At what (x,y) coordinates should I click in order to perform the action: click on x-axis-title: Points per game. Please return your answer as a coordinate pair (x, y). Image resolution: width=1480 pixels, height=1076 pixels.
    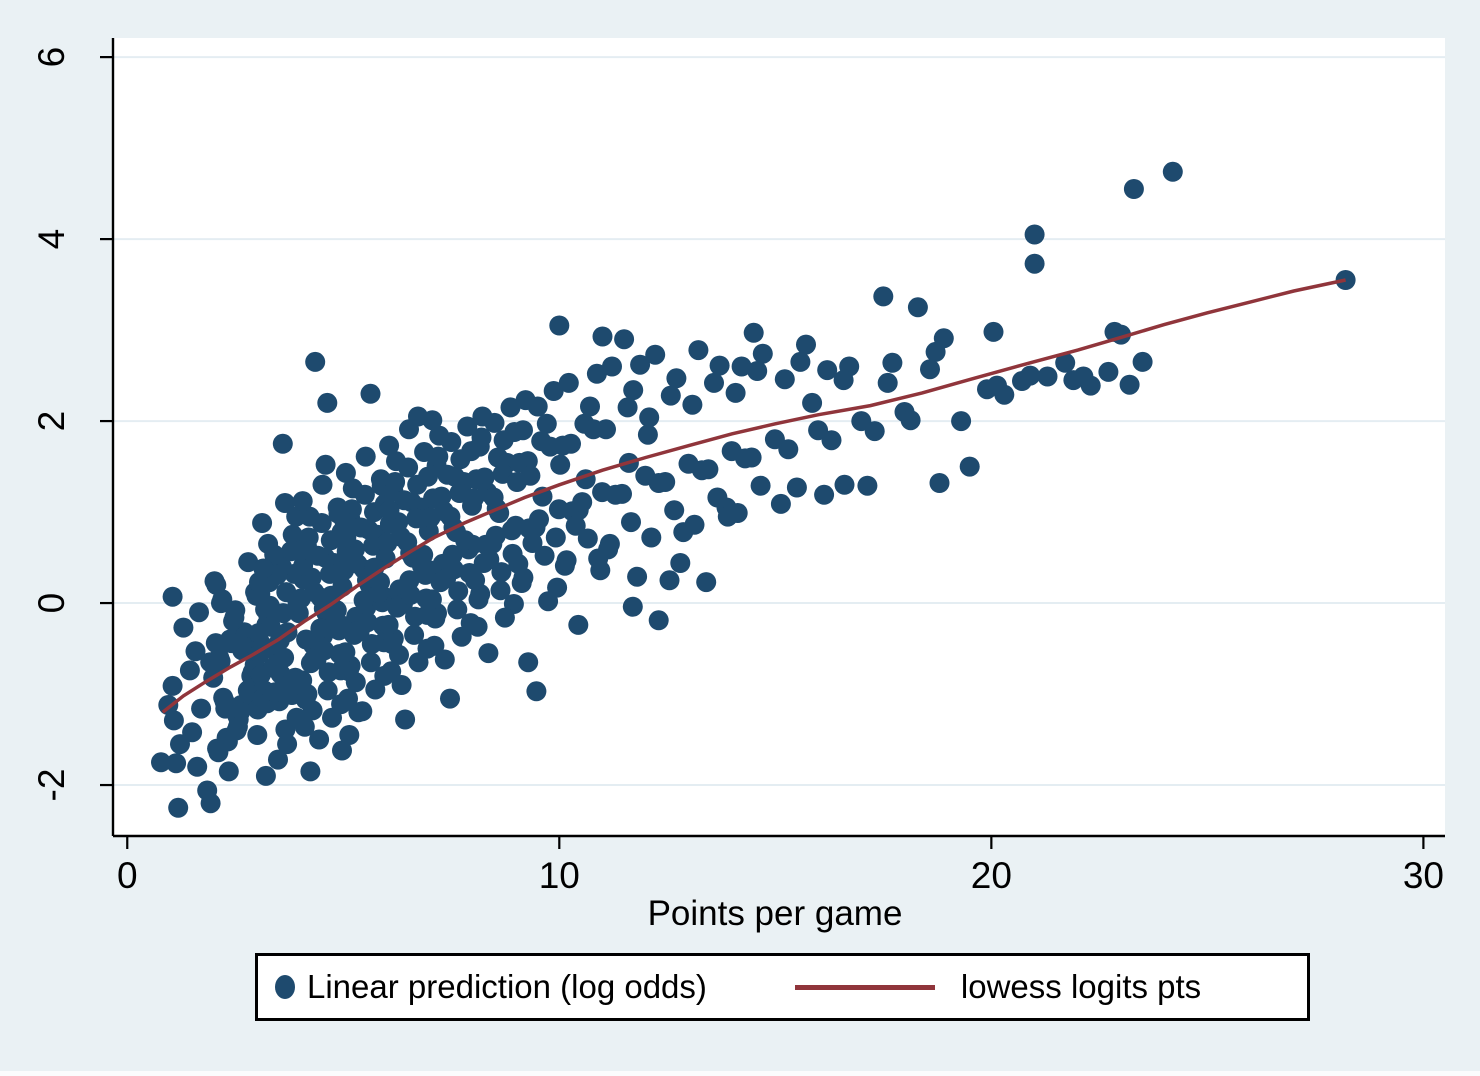
    Looking at the image, I should click on (775, 913).